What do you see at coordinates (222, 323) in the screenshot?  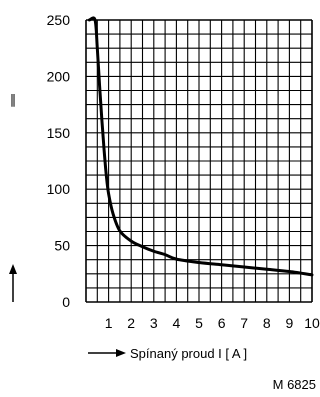 I see `x-tick-label: 6` at bounding box center [222, 323].